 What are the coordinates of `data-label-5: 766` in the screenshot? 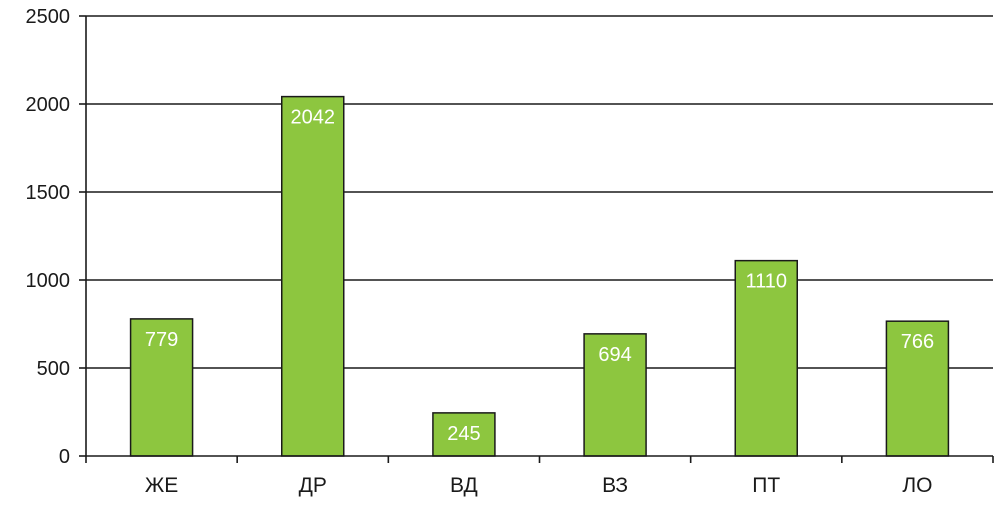 It's located at (917, 342).